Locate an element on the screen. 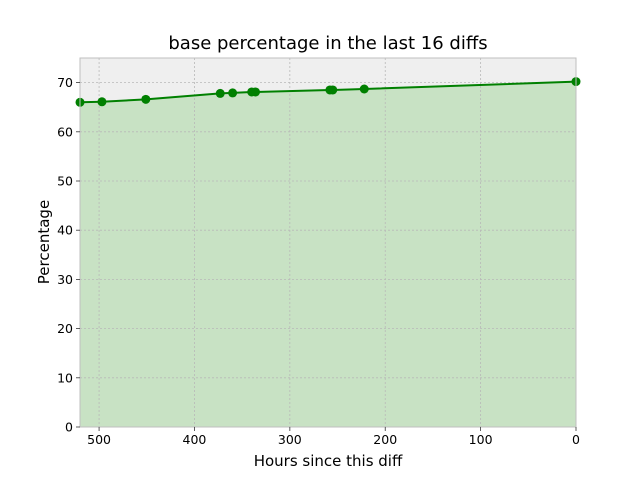 This screenshot has height=480, width=640. x-tick-label: 200 is located at coordinates (385, 439).